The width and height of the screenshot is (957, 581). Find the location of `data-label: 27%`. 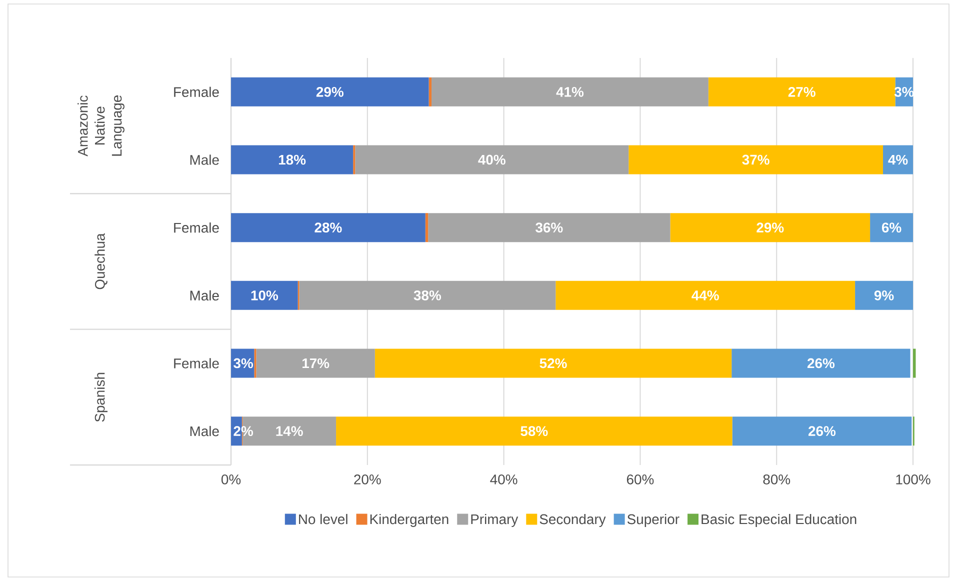

data-label: 27% is located at coordinates (802, 91).